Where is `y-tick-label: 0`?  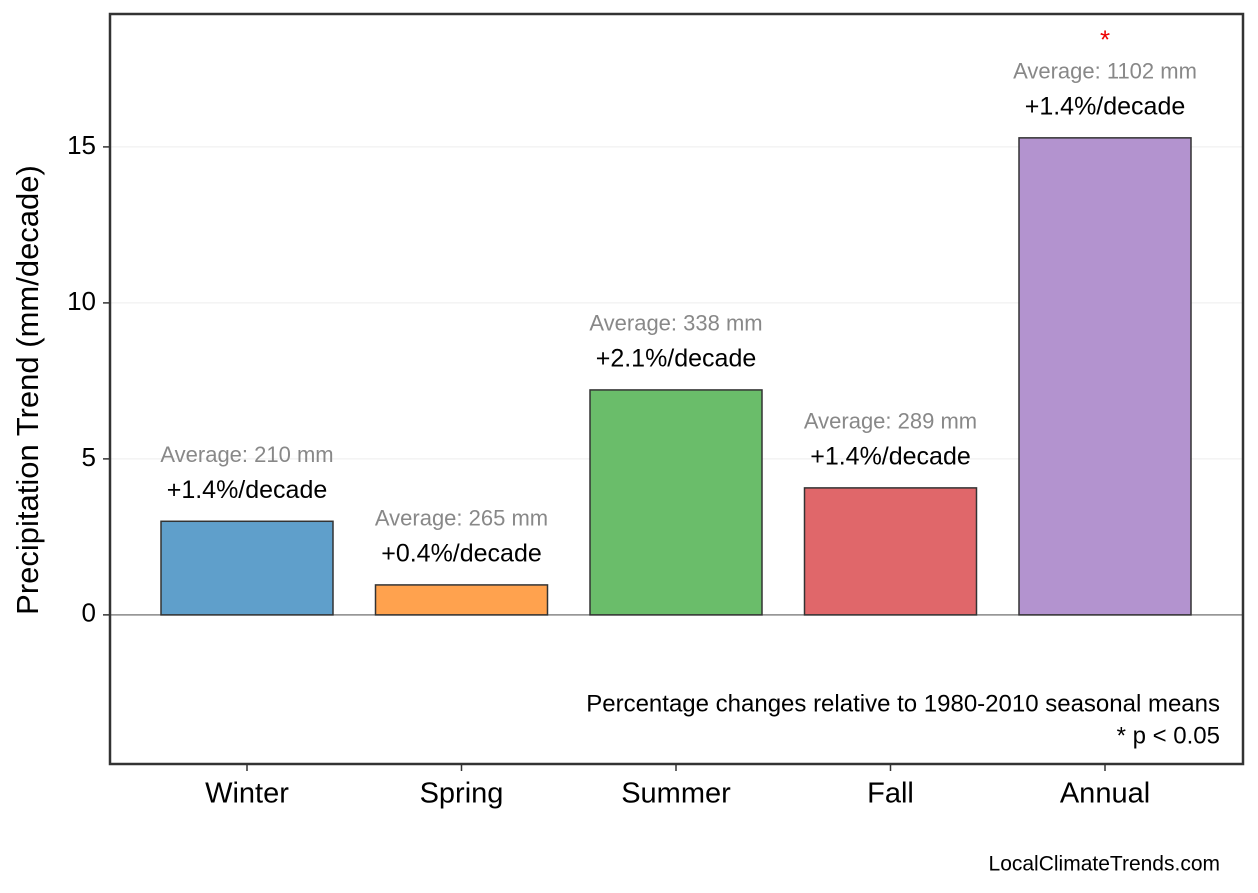
y-tick-label: 0 is located at coordinates (89, 613).